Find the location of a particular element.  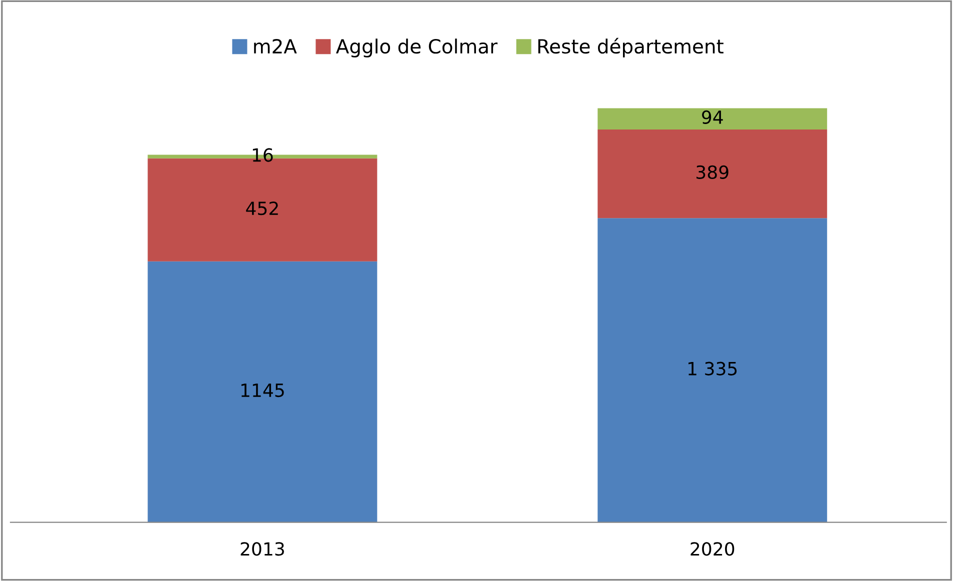

data-label: 94 is located at coordinates (712, 117).